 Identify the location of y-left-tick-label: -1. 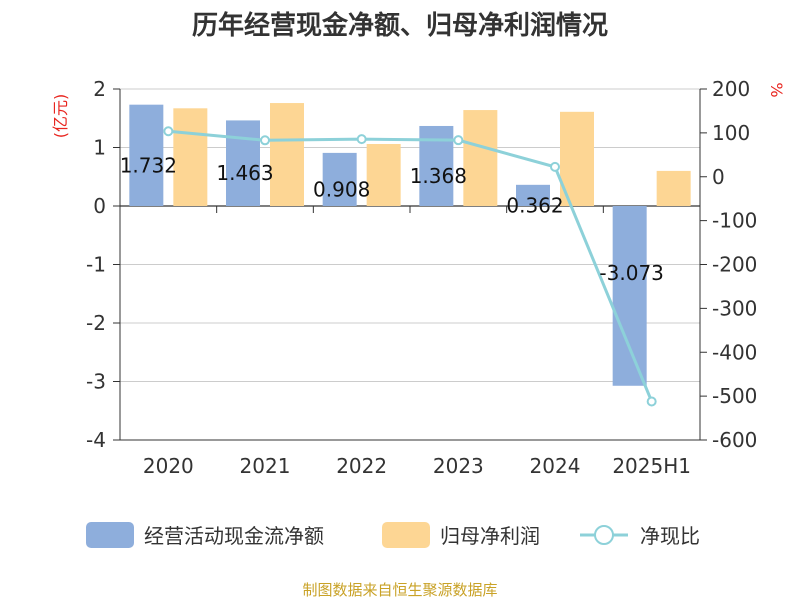
(96, 265).